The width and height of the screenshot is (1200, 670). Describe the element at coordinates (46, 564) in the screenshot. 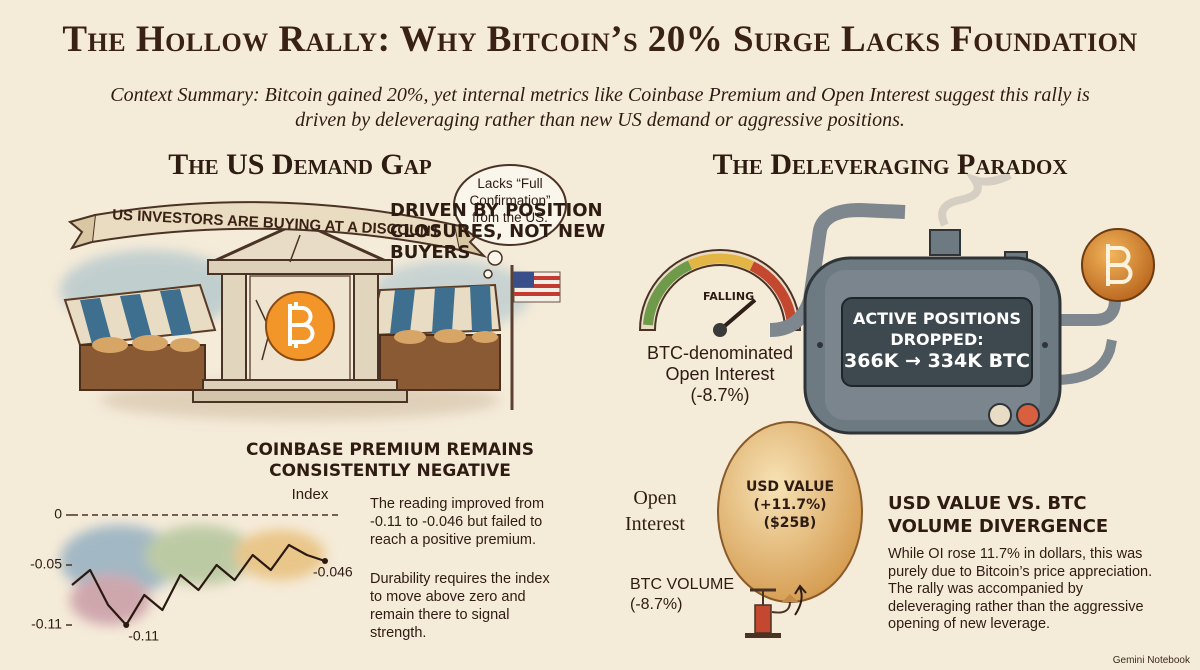

I see `y-tick-label: -0.05` at that location.